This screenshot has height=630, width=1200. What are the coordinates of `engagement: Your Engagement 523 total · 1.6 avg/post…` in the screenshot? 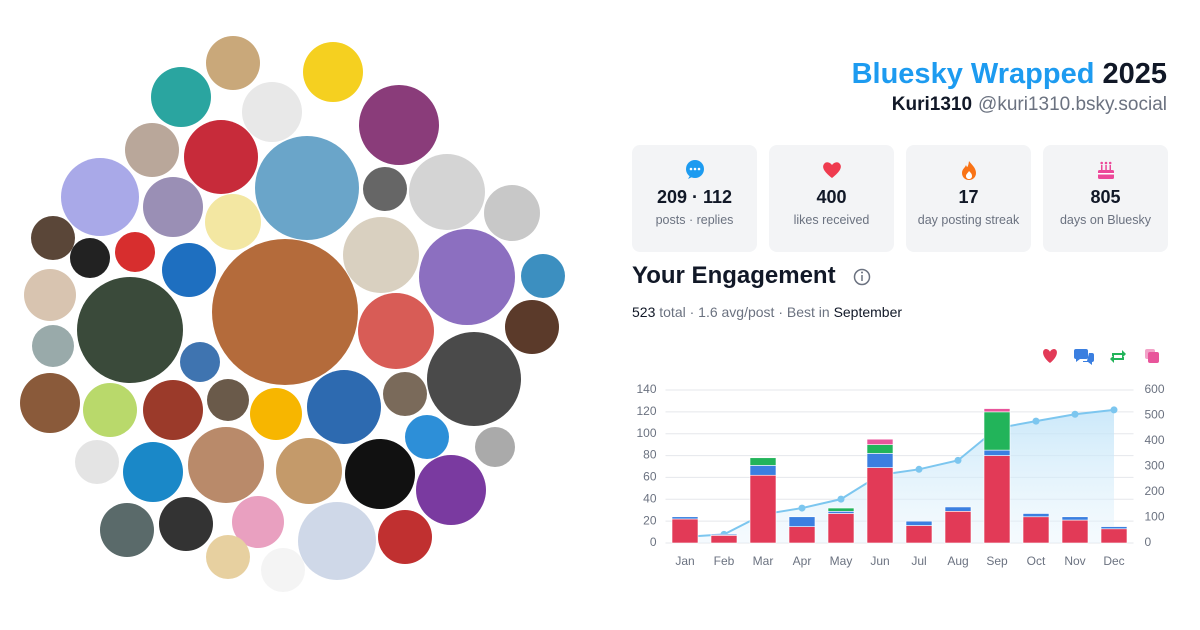 It's located at (767, 291).